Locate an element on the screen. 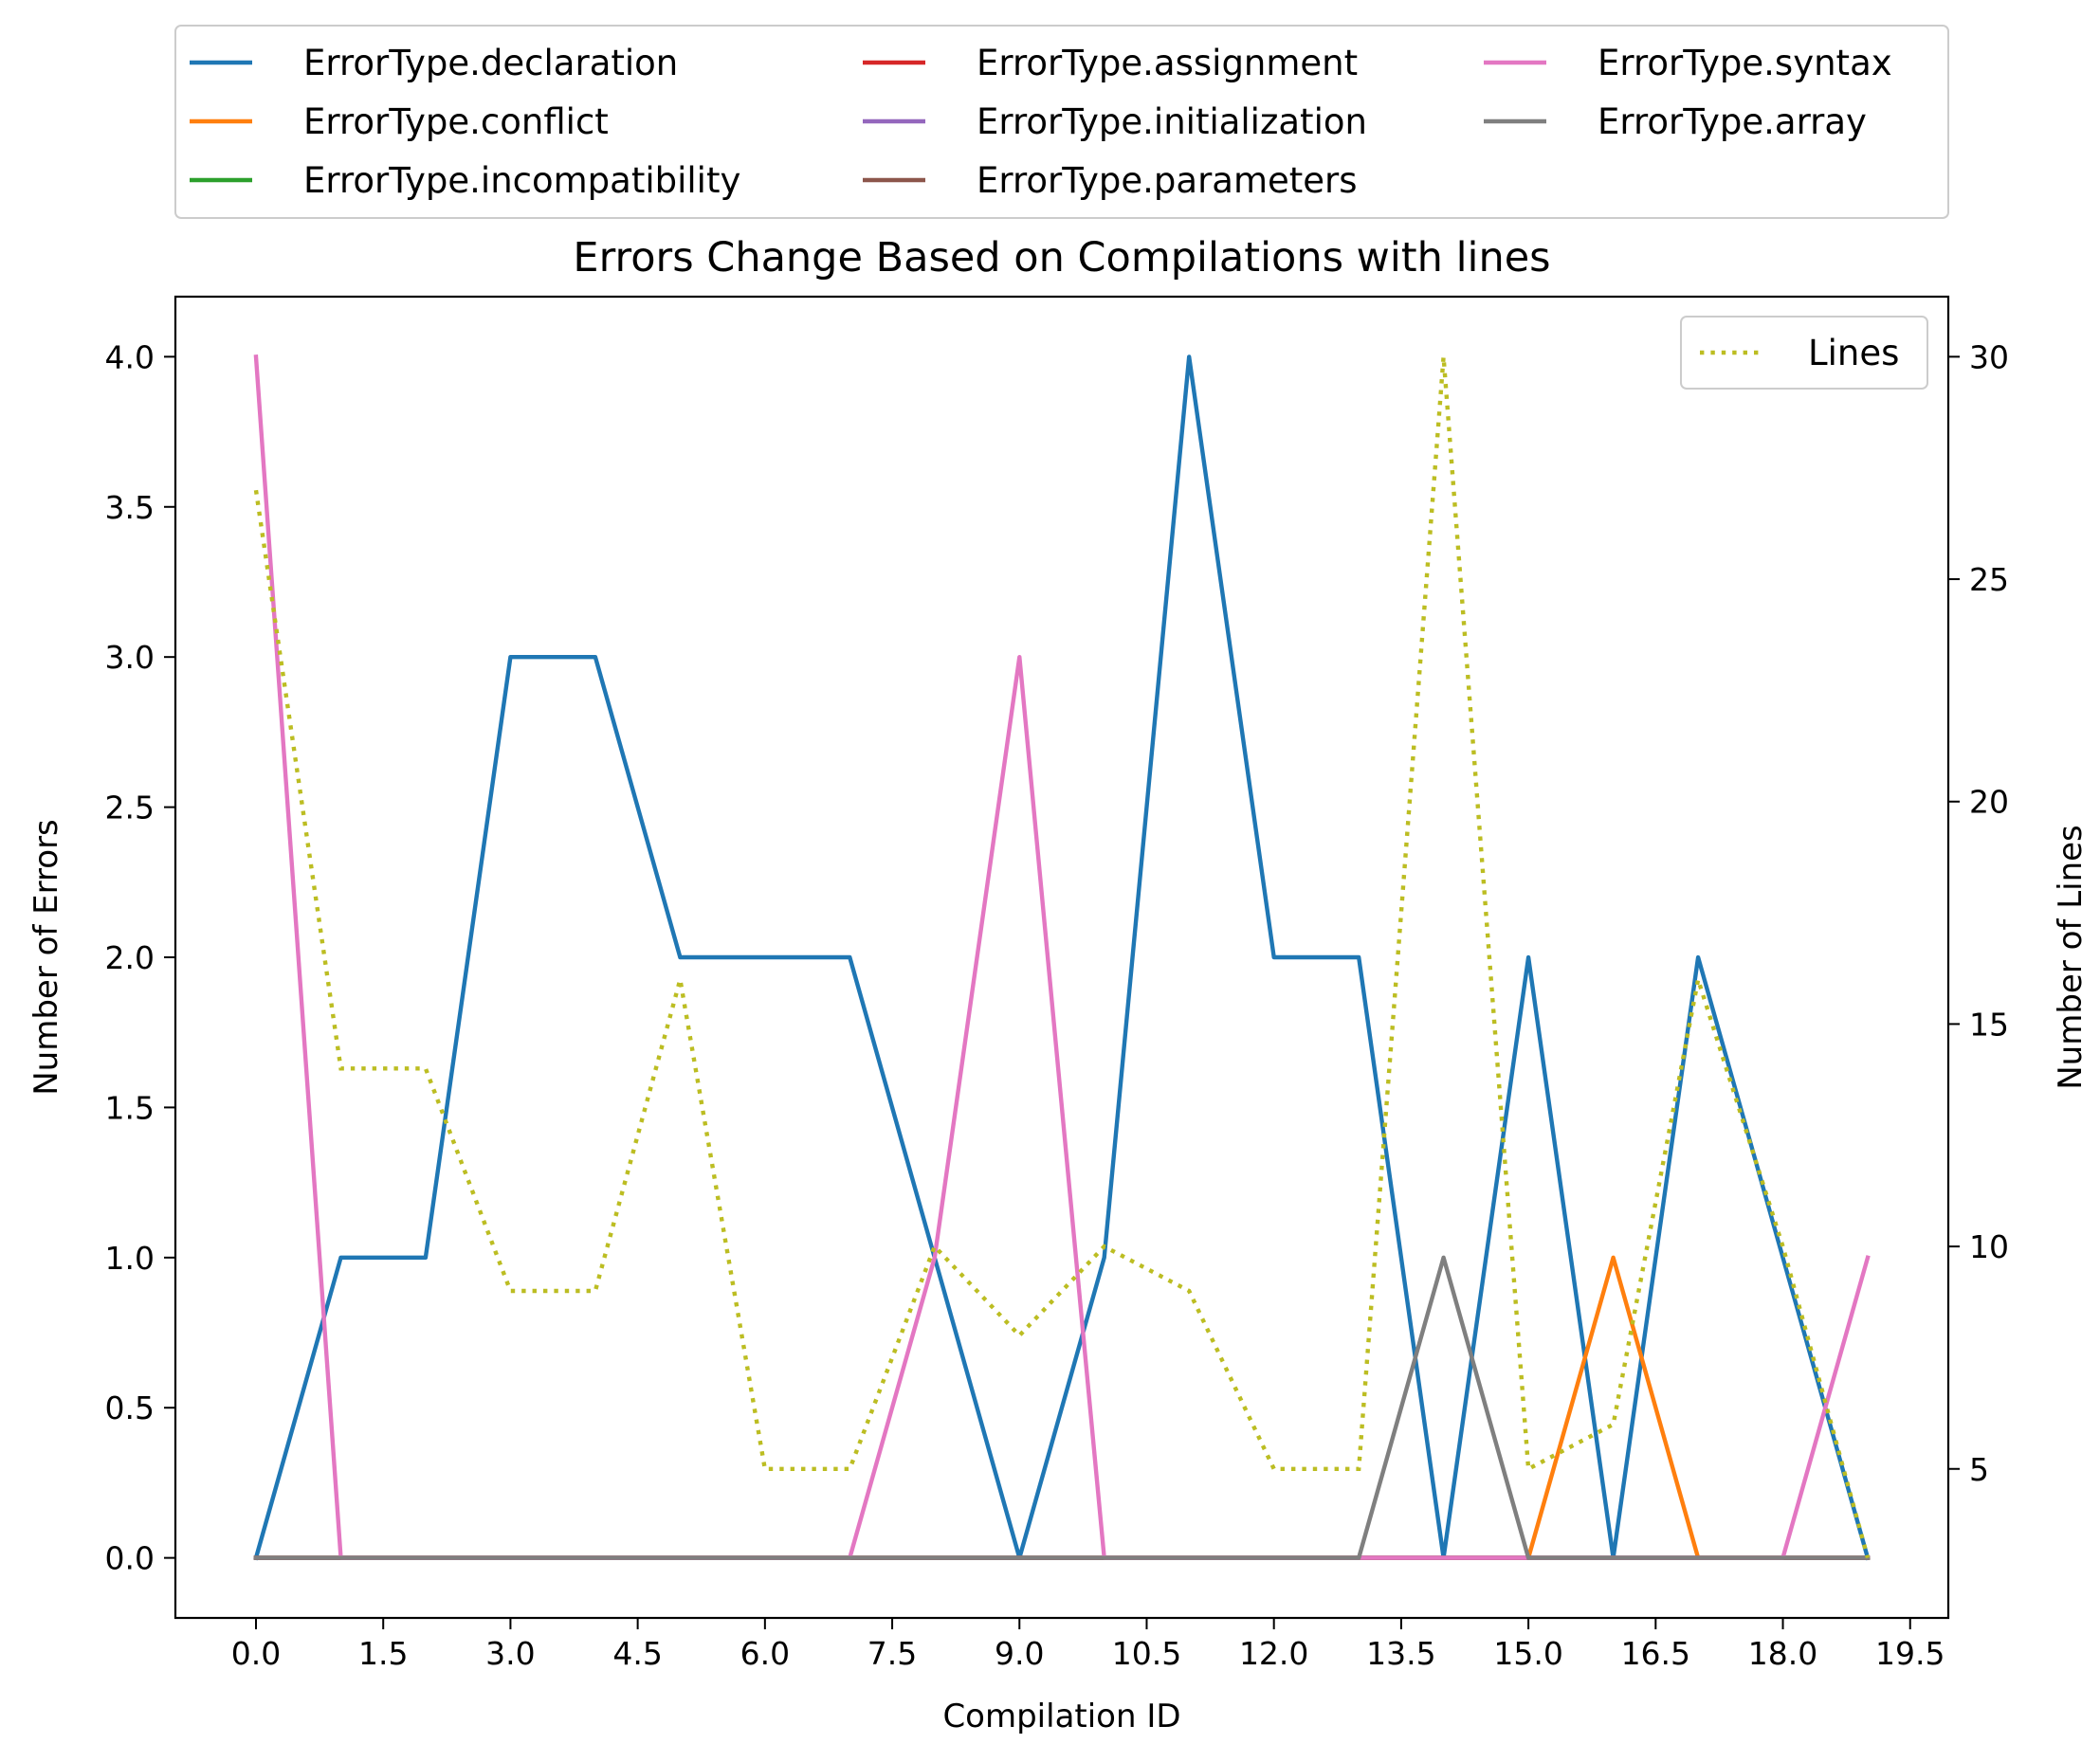  y-tick-label: 1.5 is located at coordinates (130, 1107).